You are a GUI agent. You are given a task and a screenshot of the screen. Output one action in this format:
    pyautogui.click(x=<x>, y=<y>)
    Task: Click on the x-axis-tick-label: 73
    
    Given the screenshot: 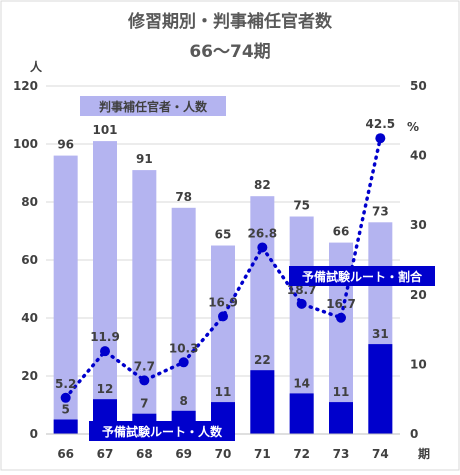 What is the action you would take?
    pyautogui.click(x=341, y=454)
    